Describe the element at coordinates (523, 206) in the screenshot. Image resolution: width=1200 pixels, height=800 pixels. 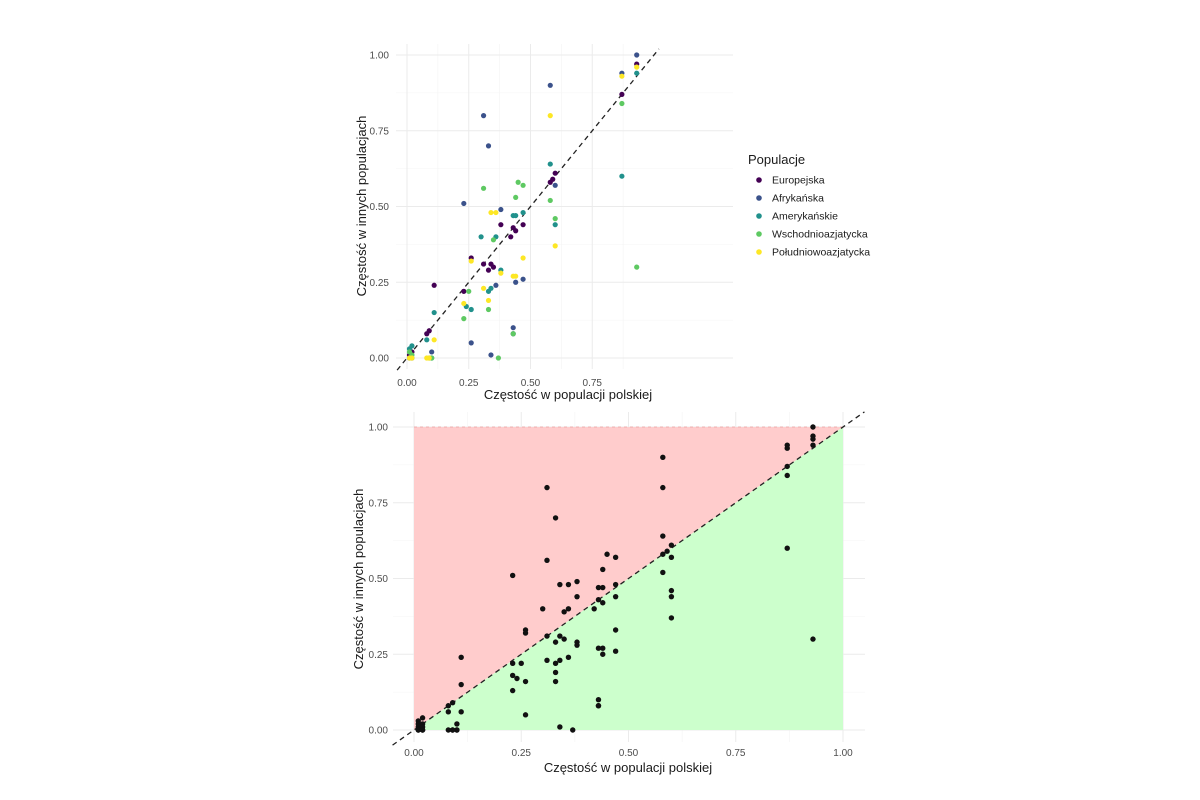
I see `top-points` at that location.